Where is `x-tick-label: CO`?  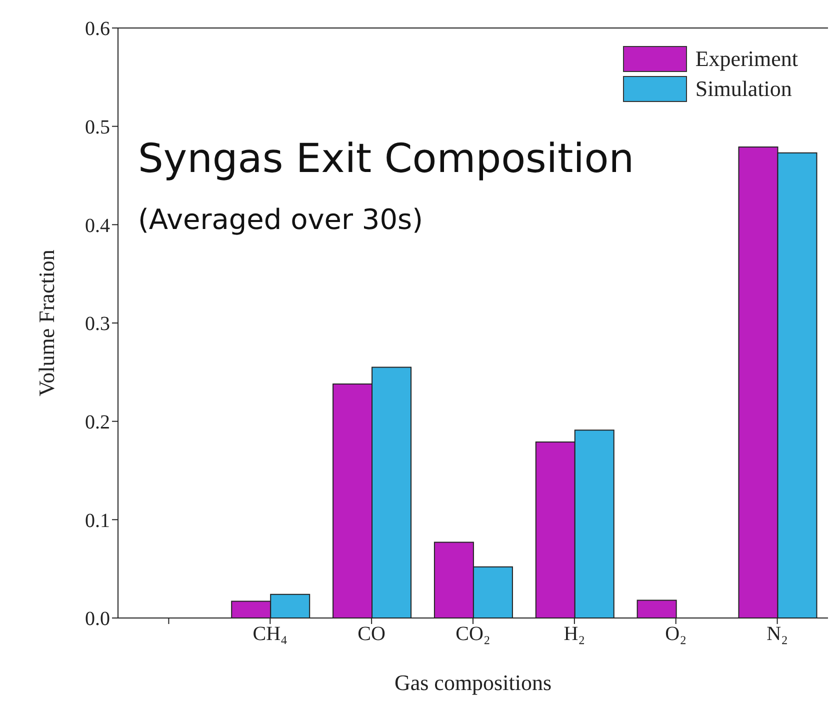 x-tick-label: CO is located at coordinates (372, 634).